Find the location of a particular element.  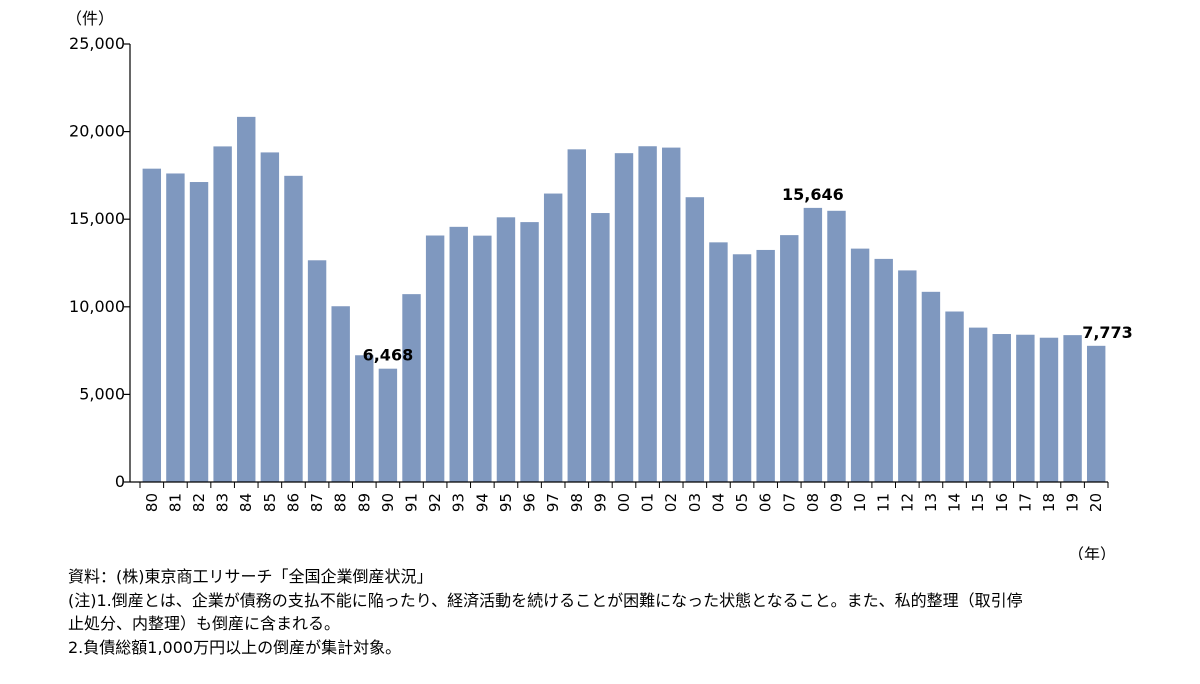

x-tick-label: 81 is located at coordinates (175, 502).